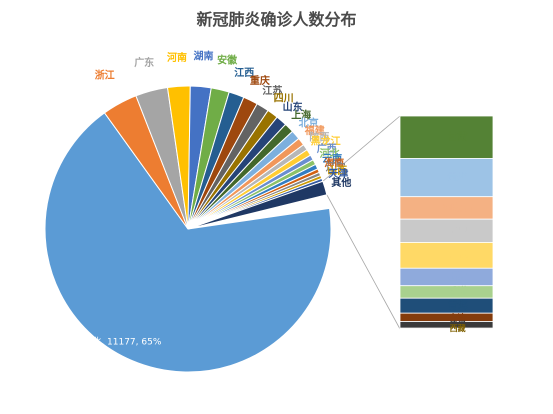 The height and width of the screenshot is (414, 553). I want to click on label-17: 河北, so click(330, 153).